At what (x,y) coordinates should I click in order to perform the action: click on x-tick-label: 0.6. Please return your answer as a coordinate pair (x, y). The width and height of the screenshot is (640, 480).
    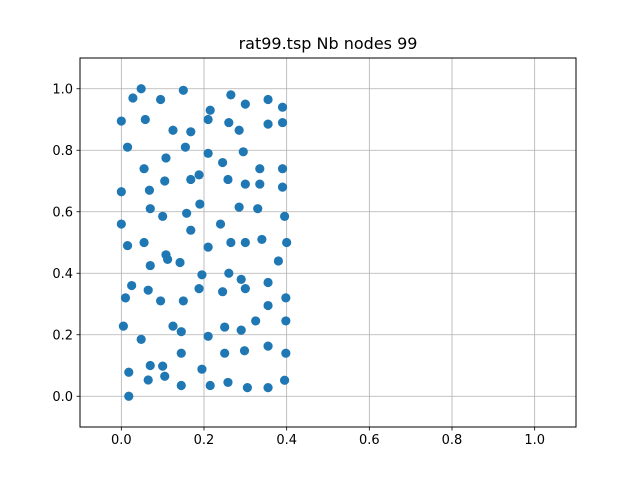
    Looking at the image, I should click on (369, 440).